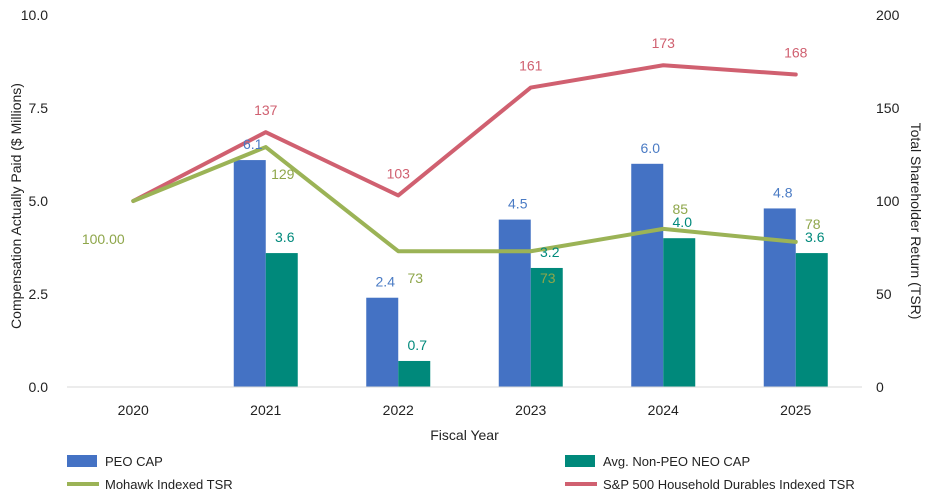  Describe the element at coordinates (169, 484) in the screenshot. I see `legend-label: Mohawk Indexed TSR` at that location.